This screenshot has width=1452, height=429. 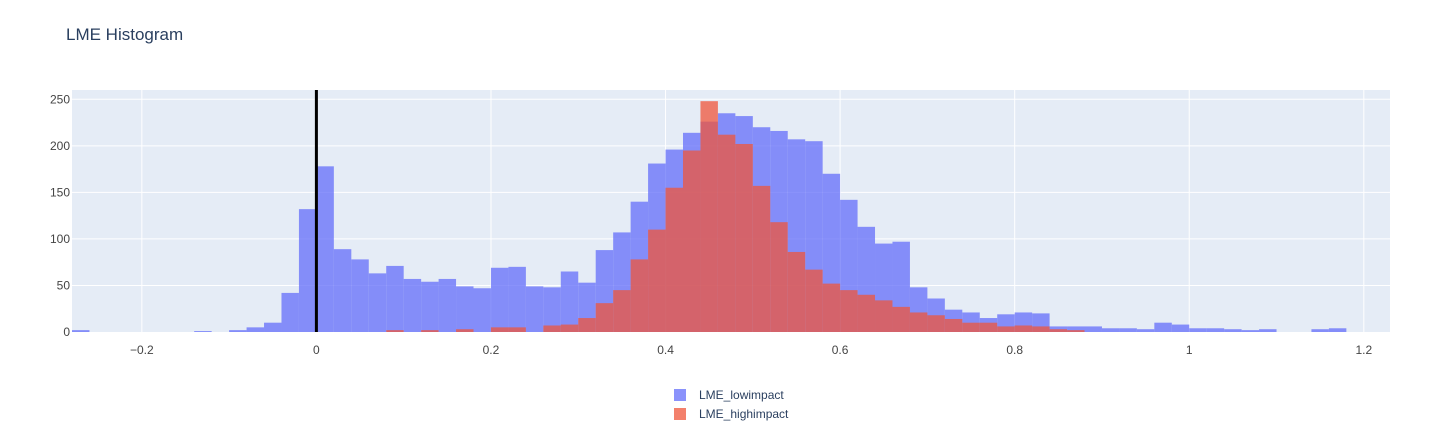 What do you see at coordinates (1014, 350) in the screenshot?
I see `x-tick-label: 0.8` at bounding box center [1014, 350].